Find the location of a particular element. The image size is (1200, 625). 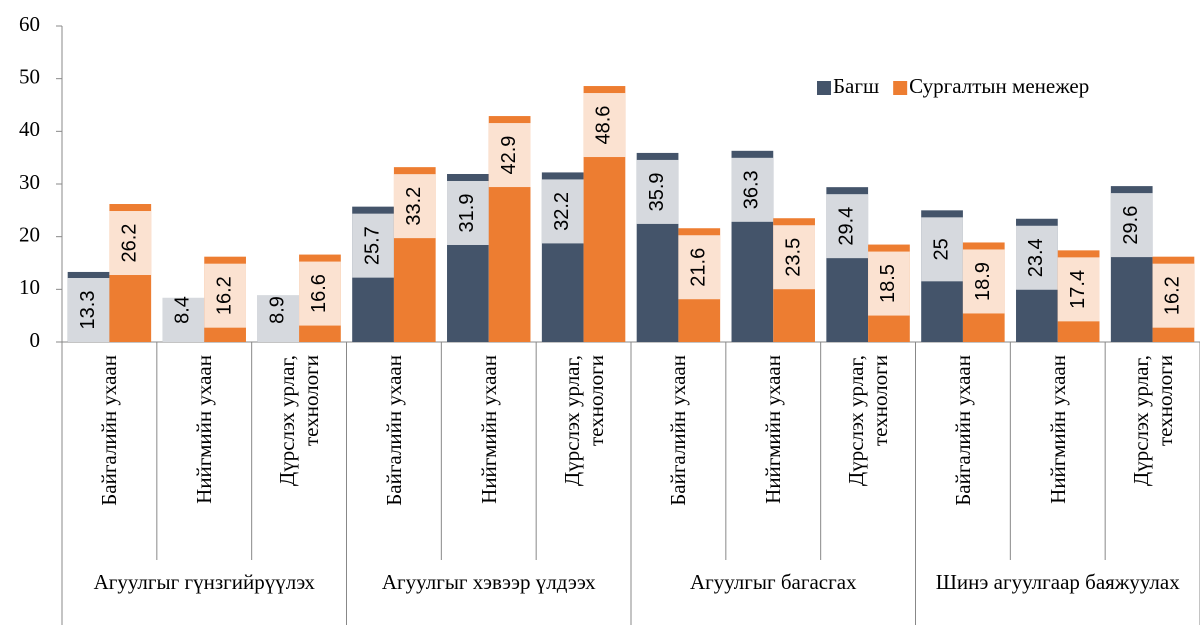

legend-label: Багш is located at coordinates (856, 86).